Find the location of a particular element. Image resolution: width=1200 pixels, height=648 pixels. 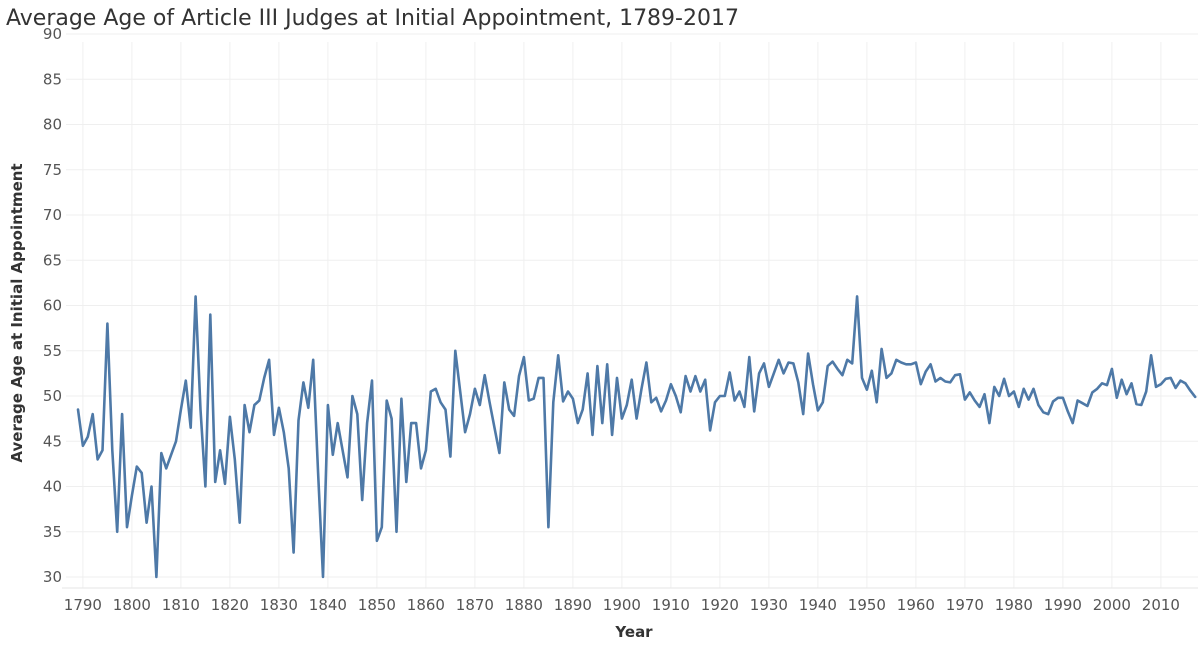

x-tick-label: 1910 is located at coordinates (671, 605).